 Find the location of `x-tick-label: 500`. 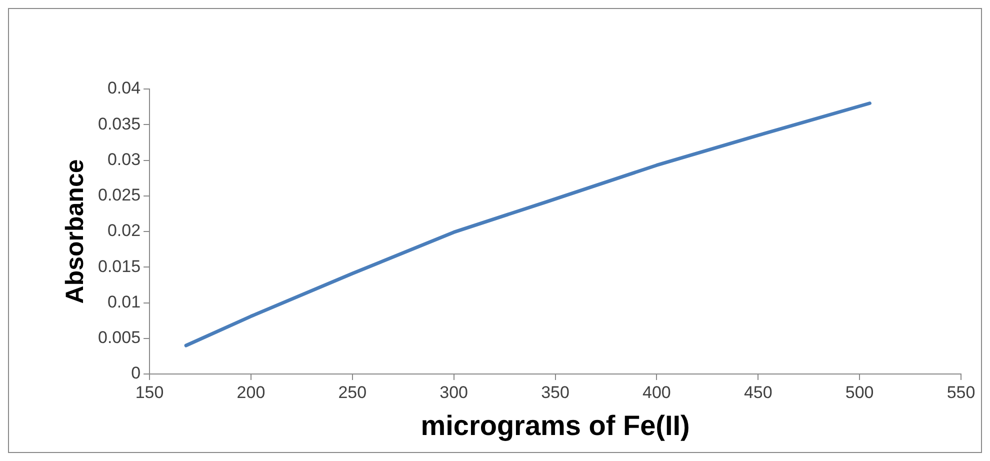

x-tick-label: 500 is located at coordinates (859, 392).